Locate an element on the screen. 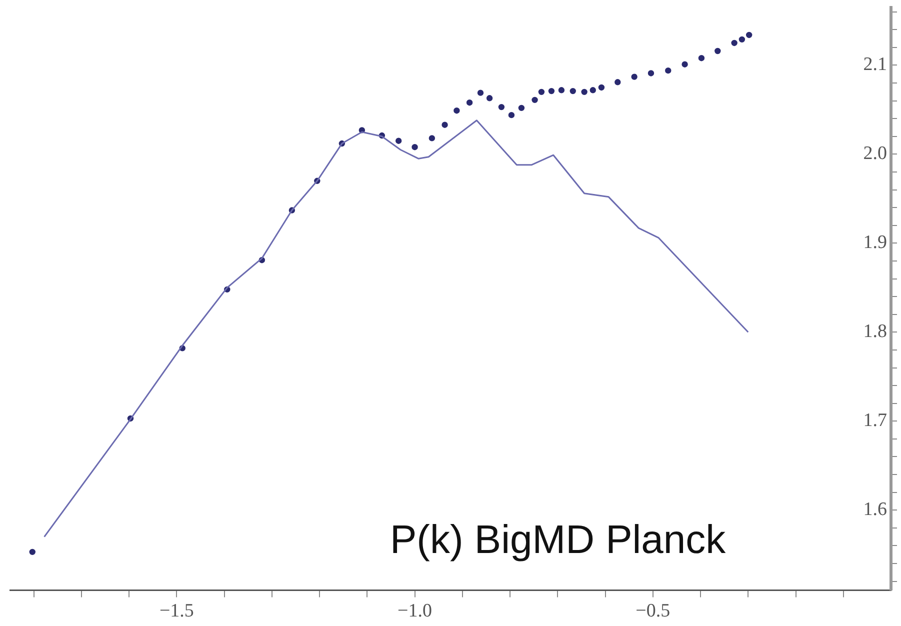 The height and width of the screenshot is (626, 901). y-tick-label: 1.8 is located at coordinates (875, 331).